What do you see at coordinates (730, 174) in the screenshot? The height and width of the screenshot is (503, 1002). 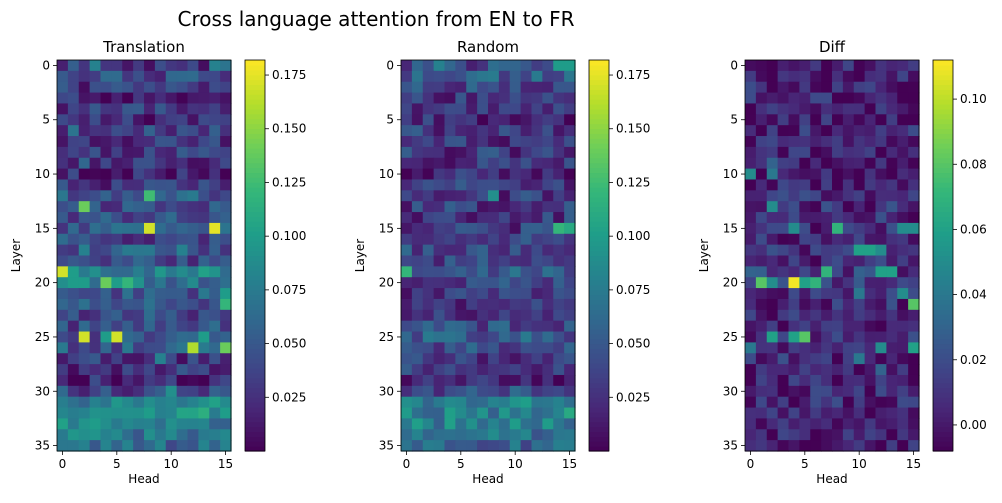 I see `y-tick-label: 10` at bounding box center [730, 174].